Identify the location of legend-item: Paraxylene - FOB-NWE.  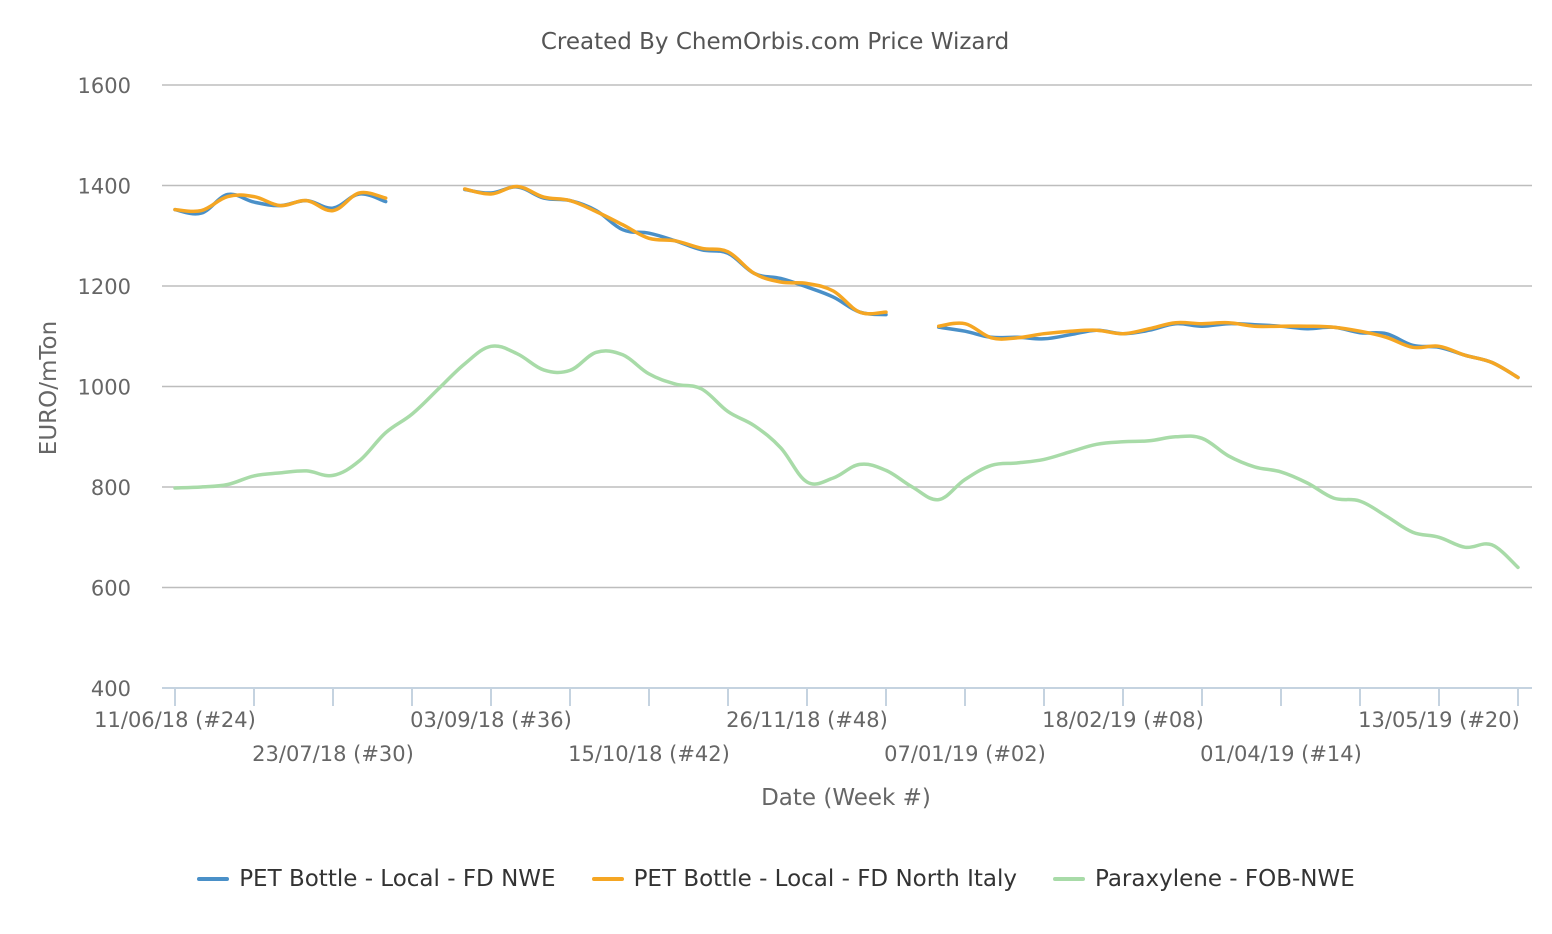
(1204, 879).